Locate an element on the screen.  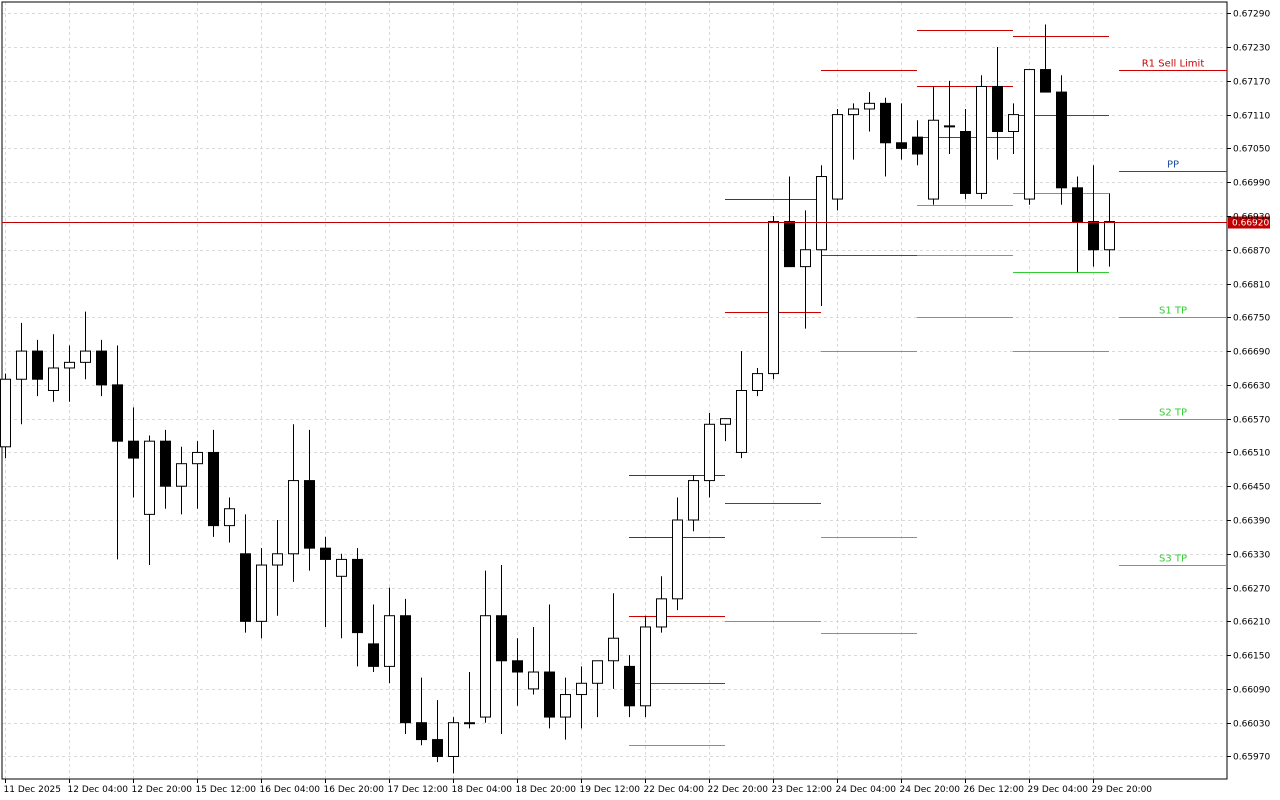
y-tick-label: 0.66210 is located at coordinates (1251, 623).